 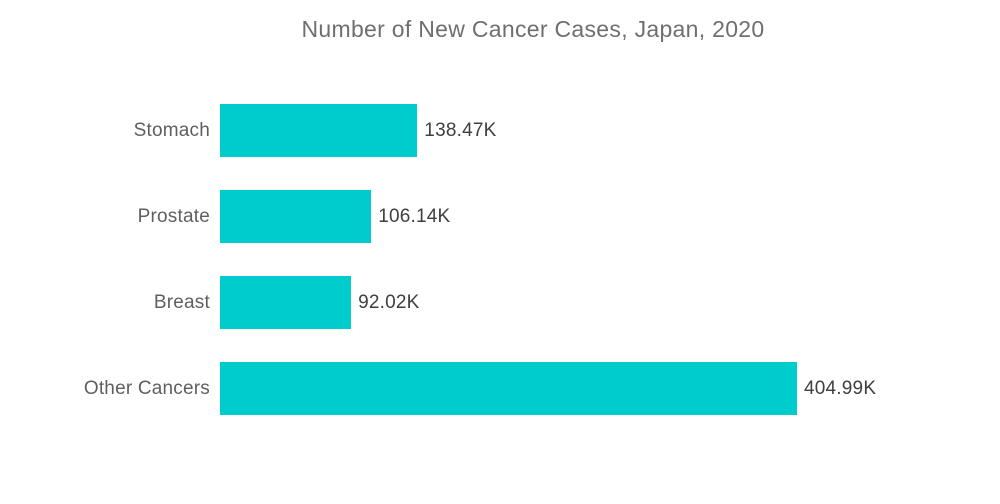 I want to click on value-label: 138.47K, so click(x=460, y=130).